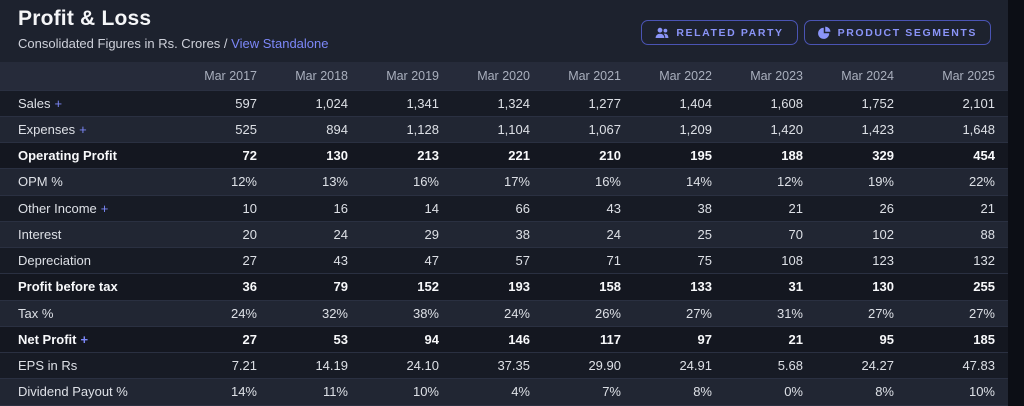  I want to click on table-row: Tax % 24% 32% 38% 24% 26% 27% 31% 27% 27%, so click(504, 313).